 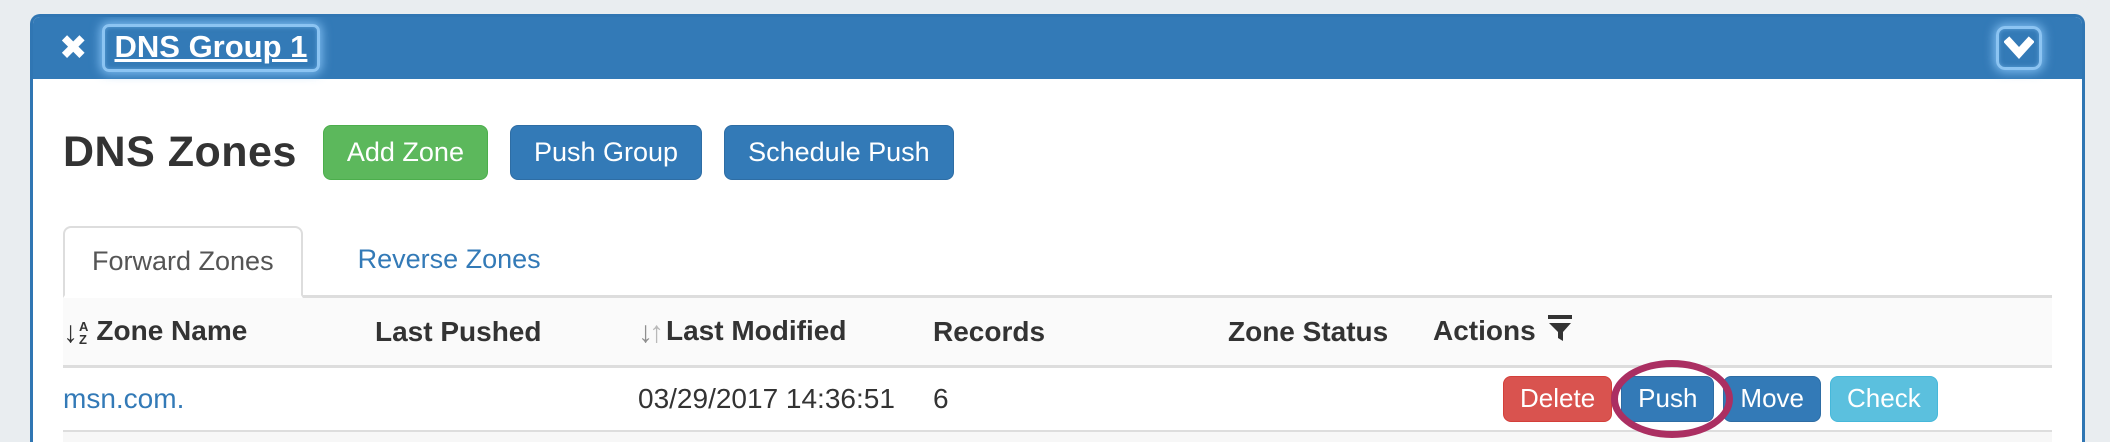 What do you see at coordinates (1742, 333) in the screenshot?
I see `column-header-actions: Actions` at bounding box center [1742, 333].